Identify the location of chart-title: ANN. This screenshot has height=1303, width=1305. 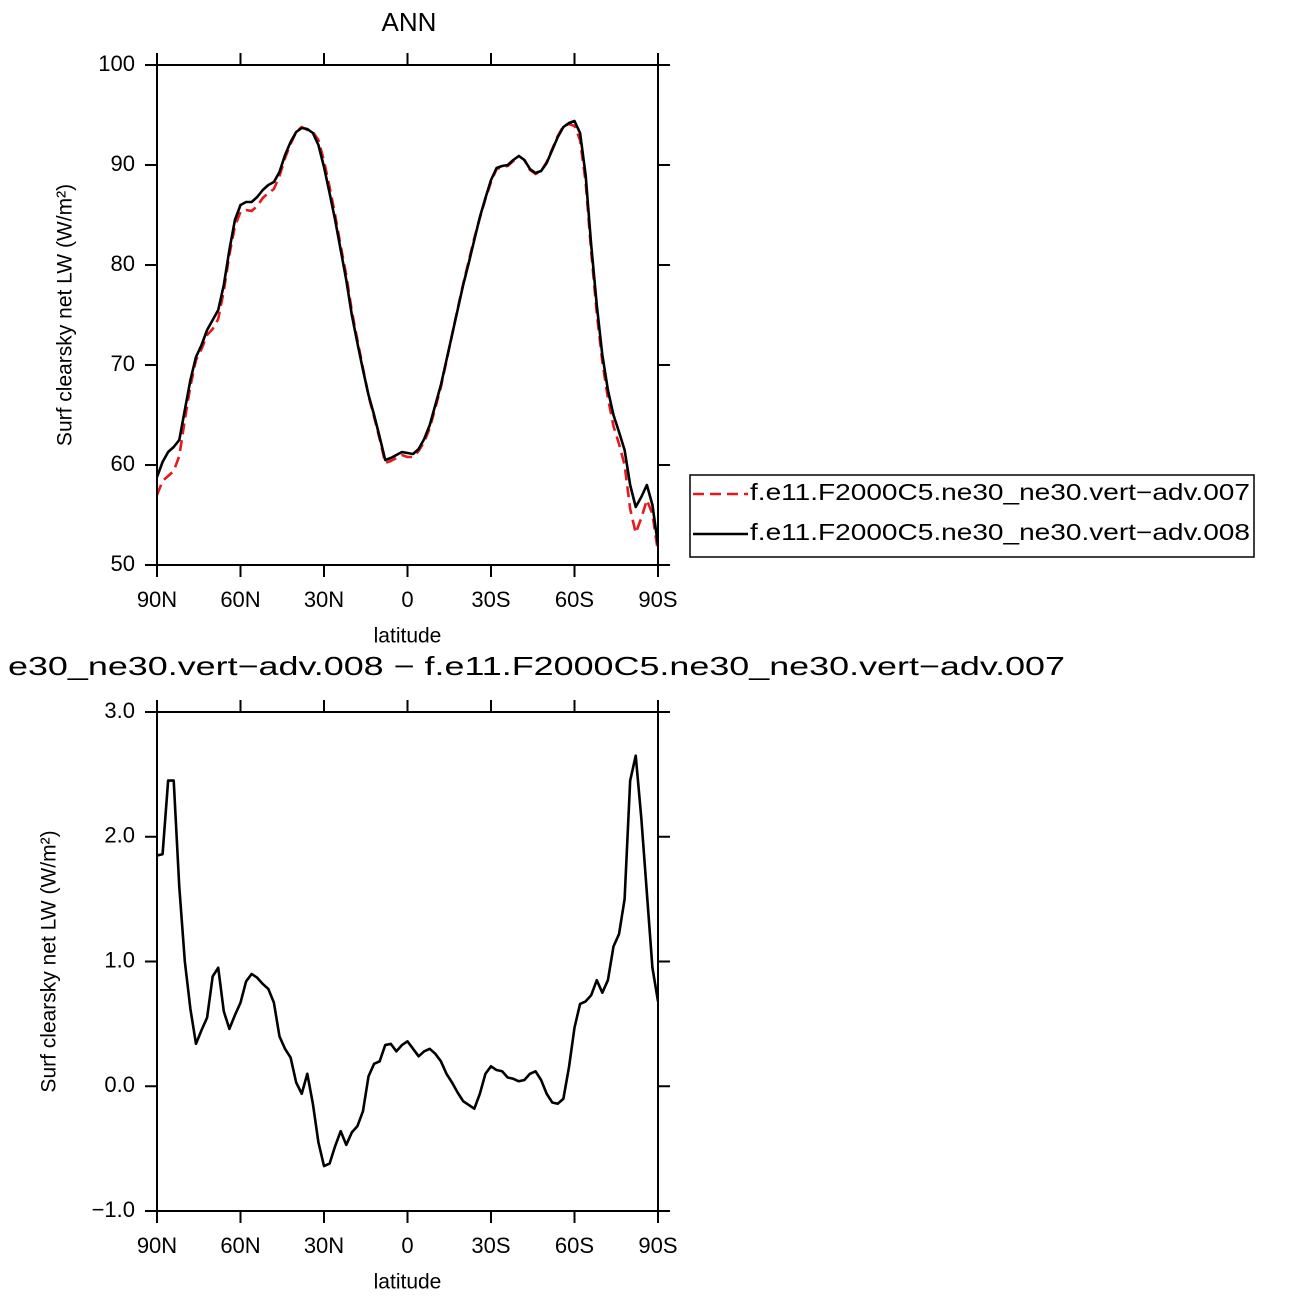
(409, 22).